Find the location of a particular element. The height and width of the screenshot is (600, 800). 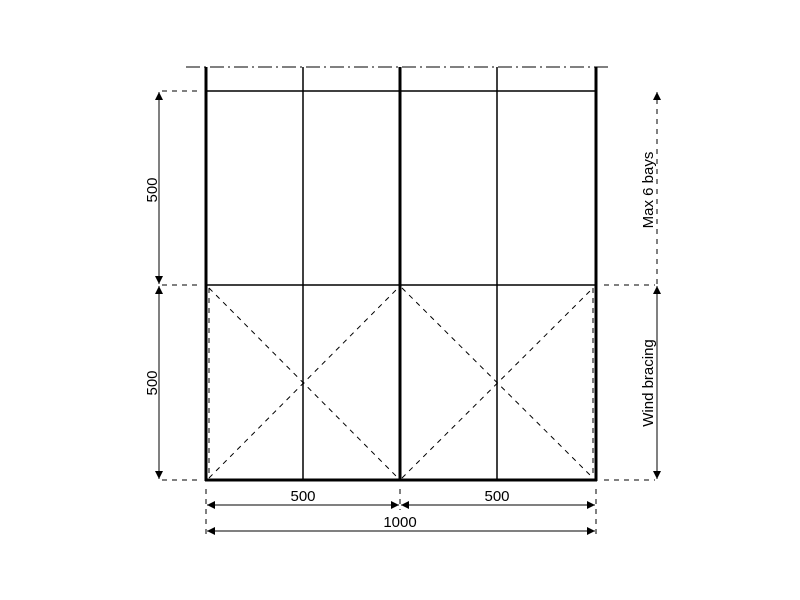

dimension-label-bay-left: 500 is located at coordinates (302, 496).